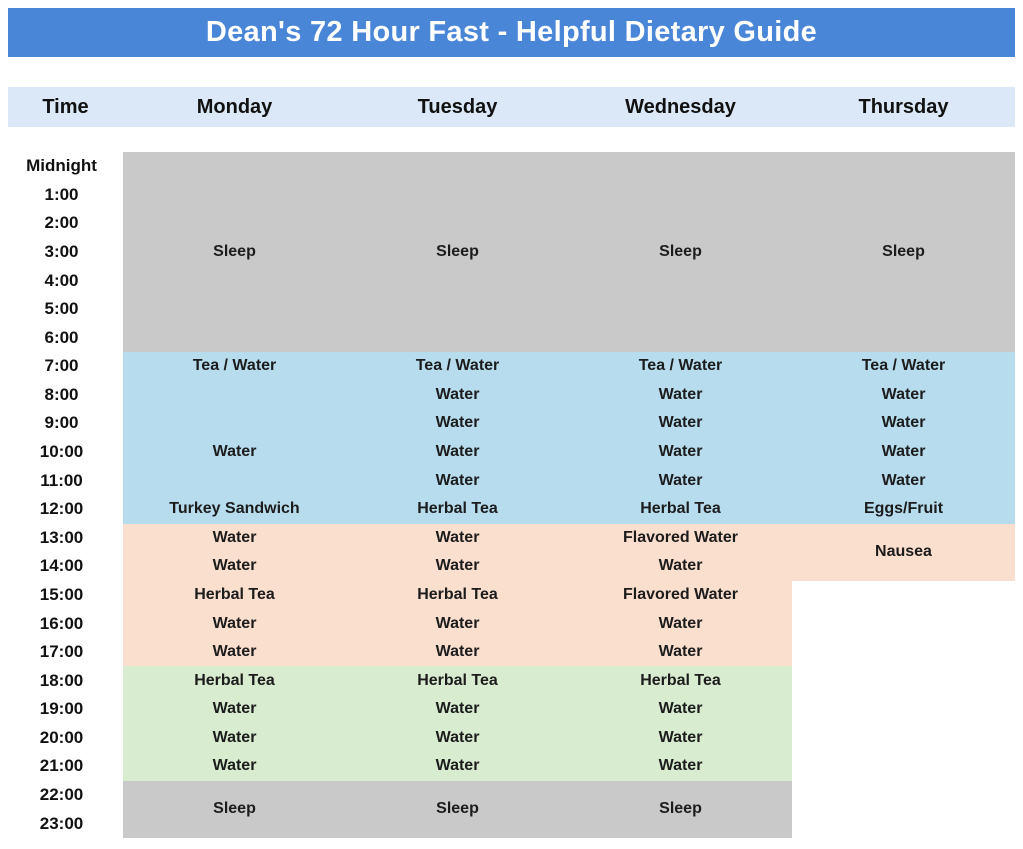 Image resolution: width=1023 pixels, height=849 pixels. Describe the element at coordinates (234, 509) in the screenshot. I see `cell-monday-row12: Turkey Sandwich` at that location.